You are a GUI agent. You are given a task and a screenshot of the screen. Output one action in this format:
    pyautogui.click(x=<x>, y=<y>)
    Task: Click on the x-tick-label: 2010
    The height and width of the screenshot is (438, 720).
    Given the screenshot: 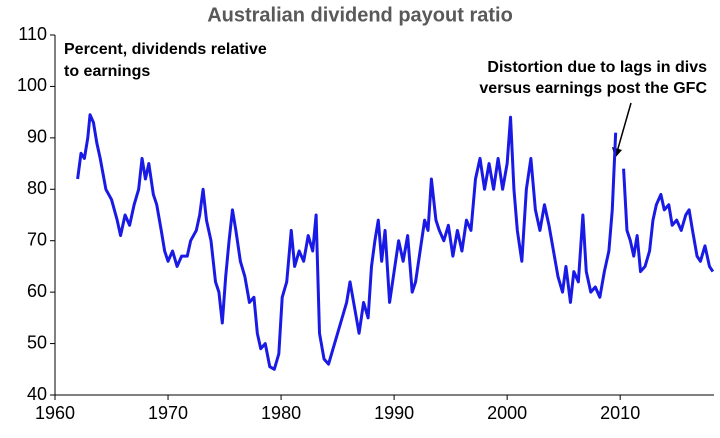 What is the action you would take?
    pyautogui.click(x=620, y=413)
    